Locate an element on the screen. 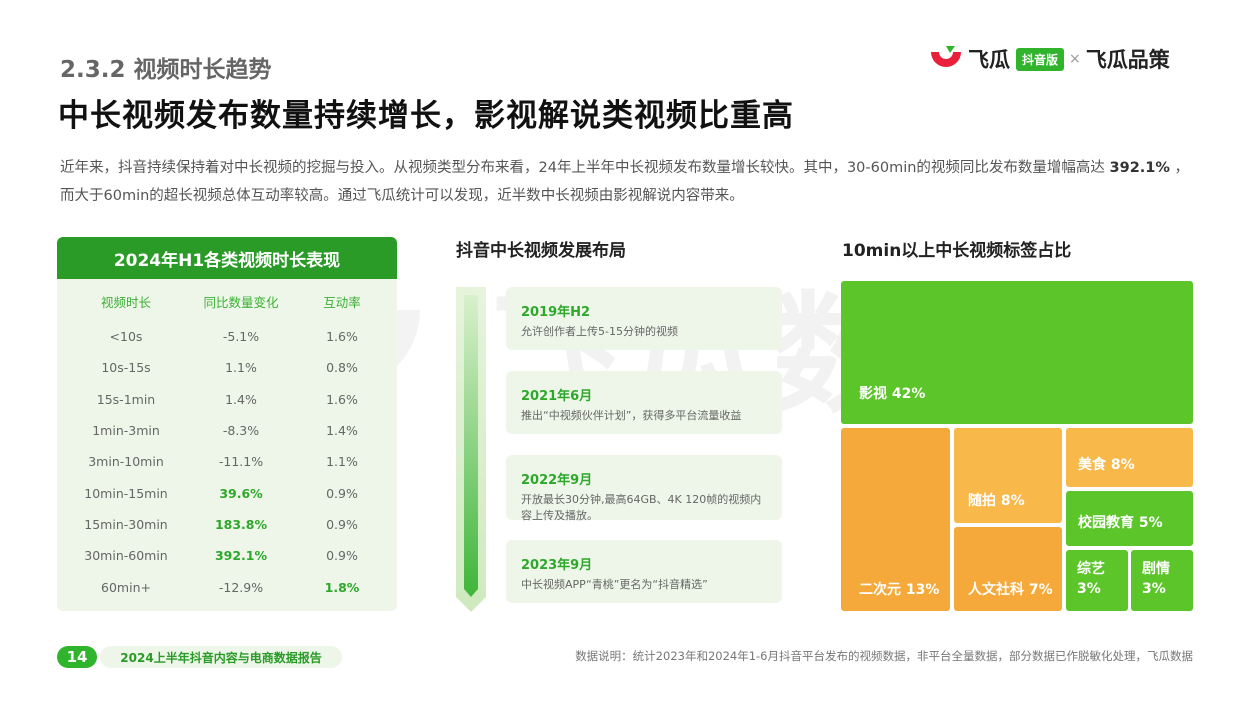 The image size is (1250, 703). treemap-label: 人文社科 7% is located at coordinates (1010, 590).